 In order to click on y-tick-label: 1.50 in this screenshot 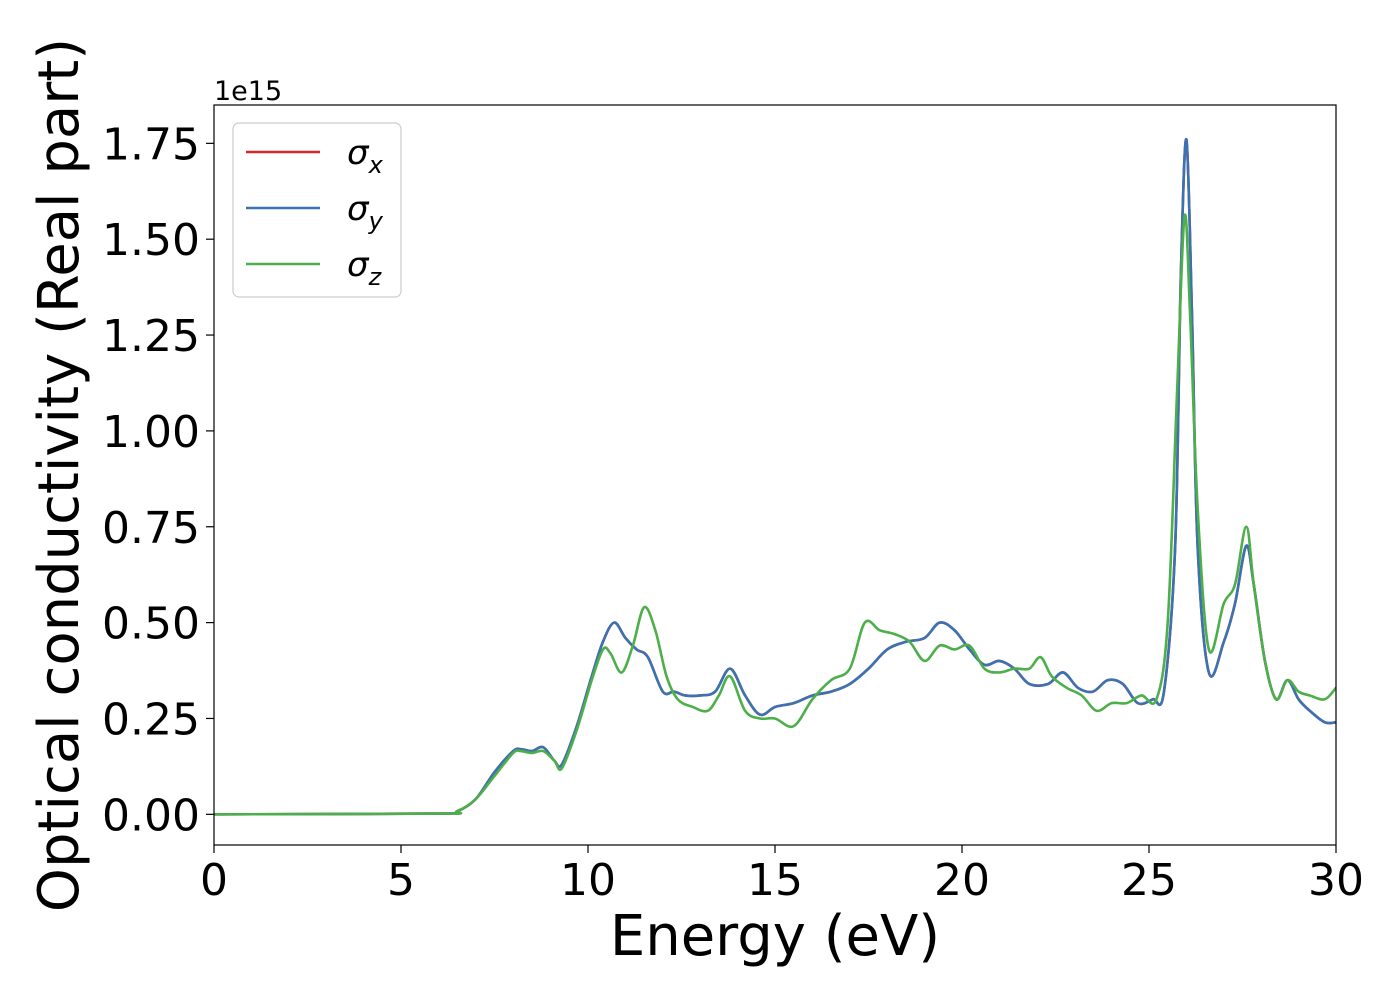, I will do `click(151, 240)`.